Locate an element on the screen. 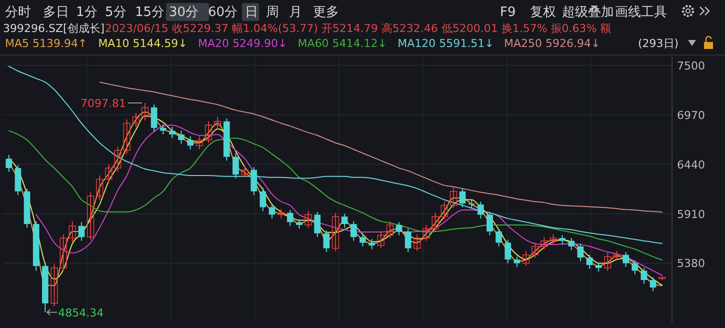 This screenshot has width=725, height=328. y-tick-label: 7500 is located at coordinates (691, 65).